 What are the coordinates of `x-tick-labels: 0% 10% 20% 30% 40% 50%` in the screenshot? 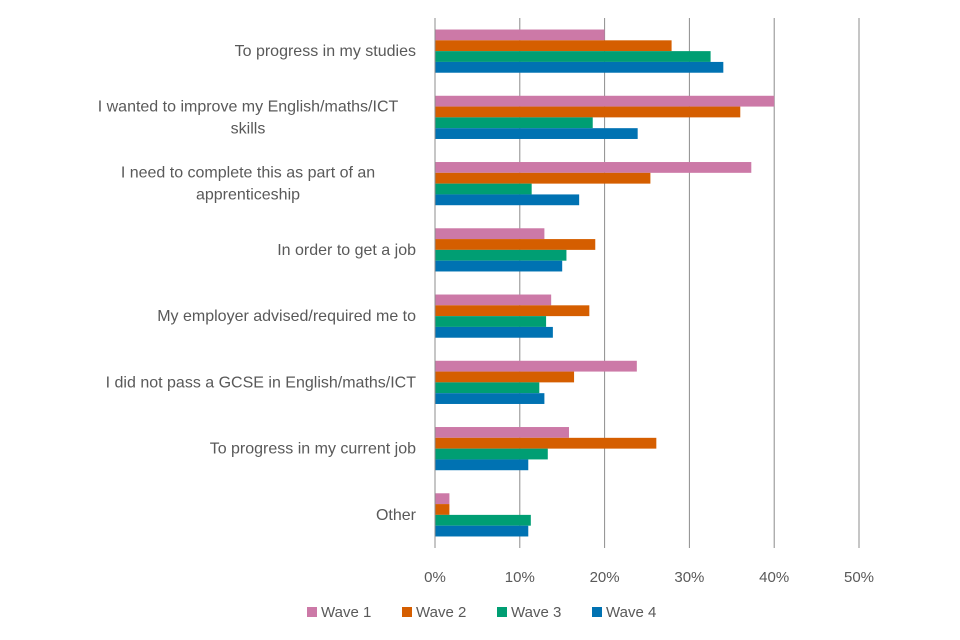 It's located at (649, 577).